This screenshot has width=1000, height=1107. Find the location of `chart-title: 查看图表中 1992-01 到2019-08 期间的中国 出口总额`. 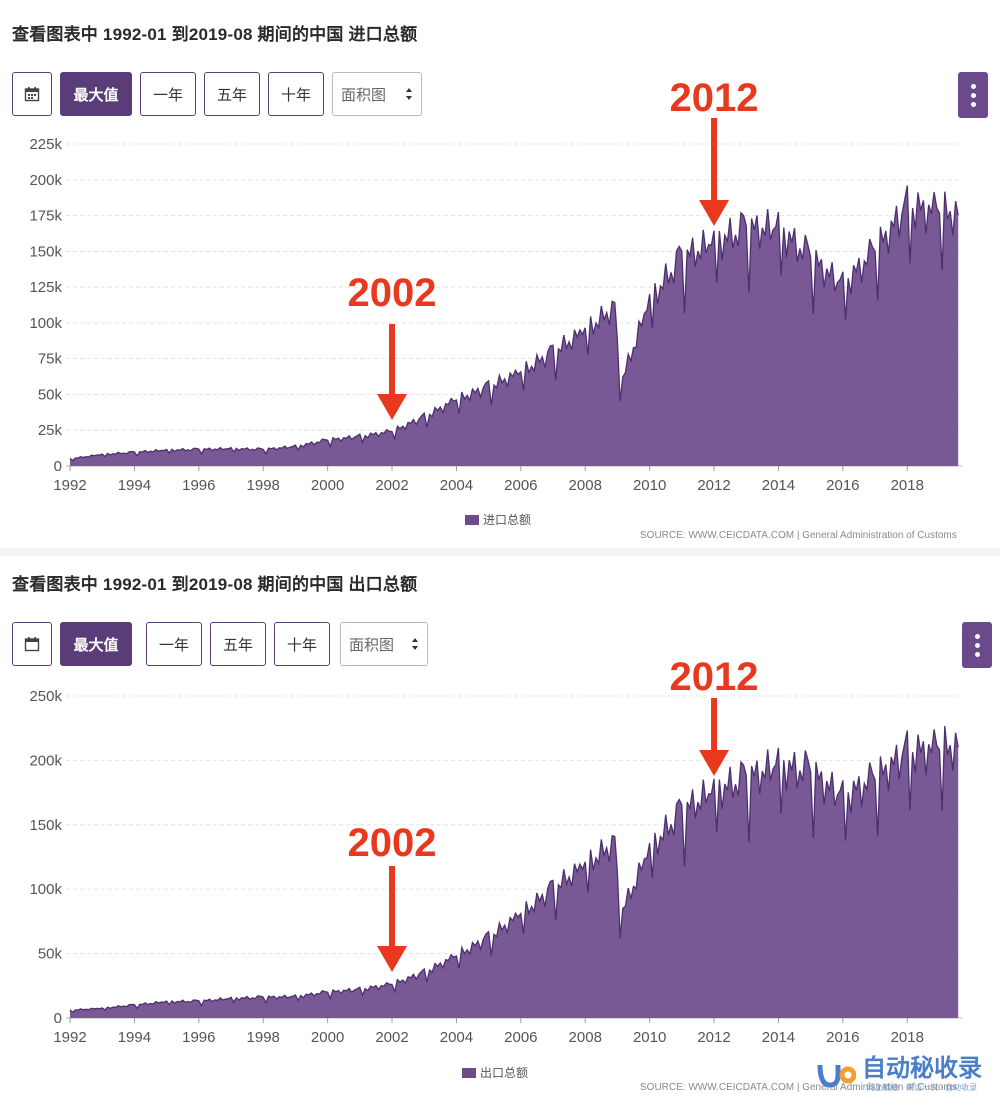

chart-title: 查看图表中 1992-01 到2019-08 期间的中国 出口总额 is located at coordinates (215, 584).